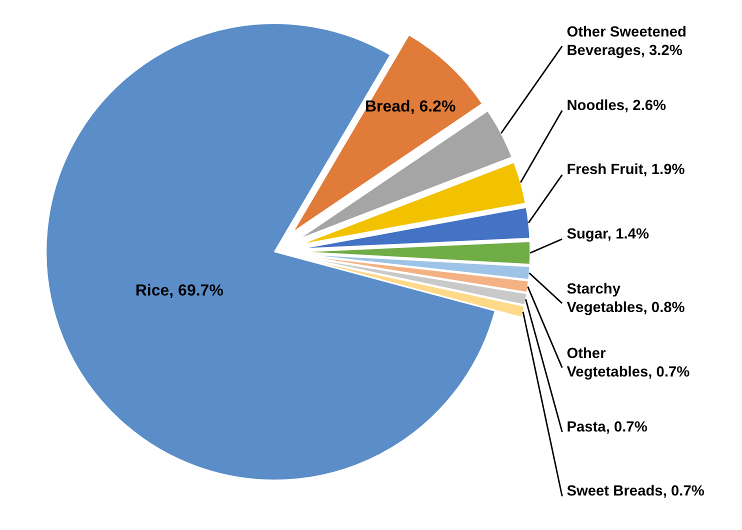  I want to click on slice-label: Other Sweetened Beverages, 3.2%, so click(626, 41).